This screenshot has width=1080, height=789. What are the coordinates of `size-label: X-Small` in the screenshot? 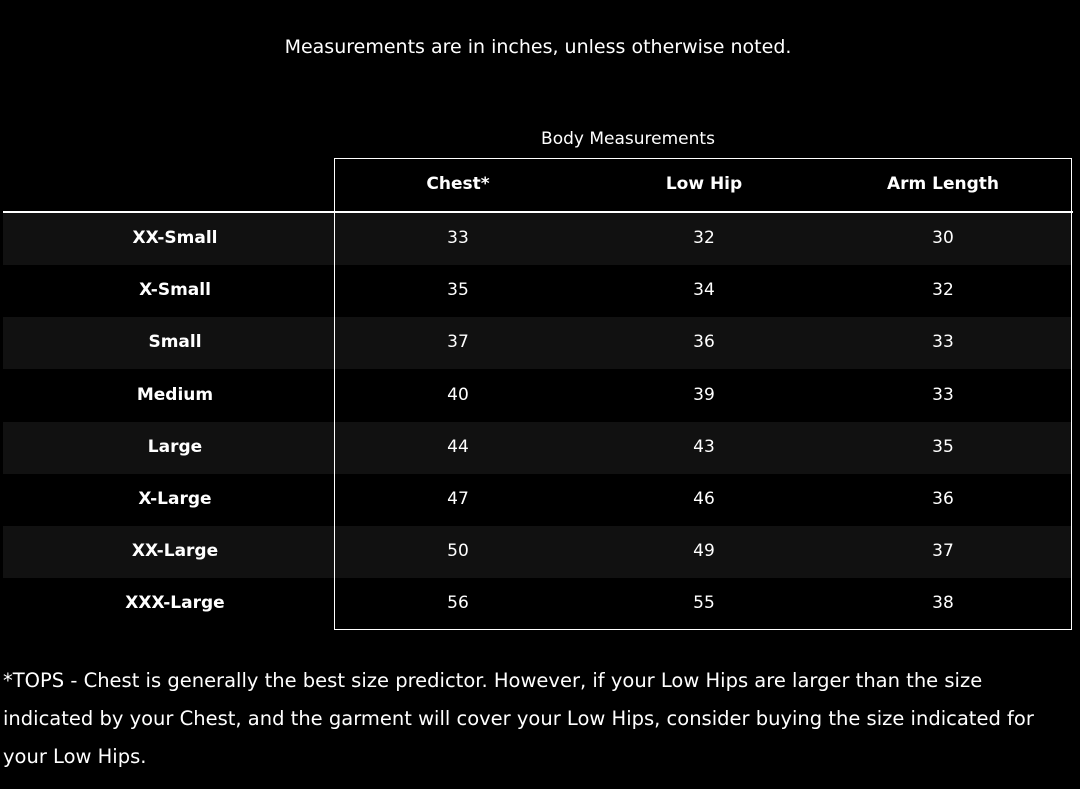 It's located at (175, 290).